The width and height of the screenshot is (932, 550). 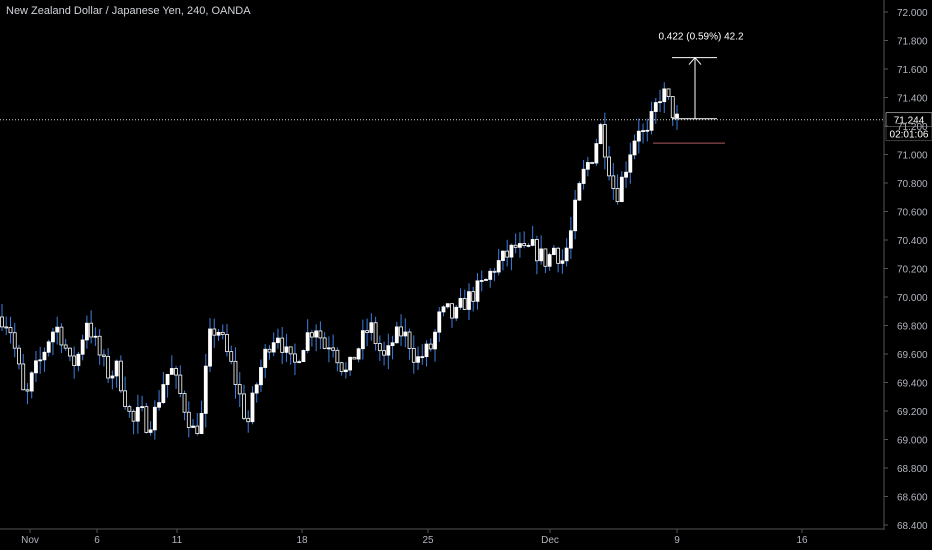 I want to click on x-tick-label: 25, so click(x=428, y=540).